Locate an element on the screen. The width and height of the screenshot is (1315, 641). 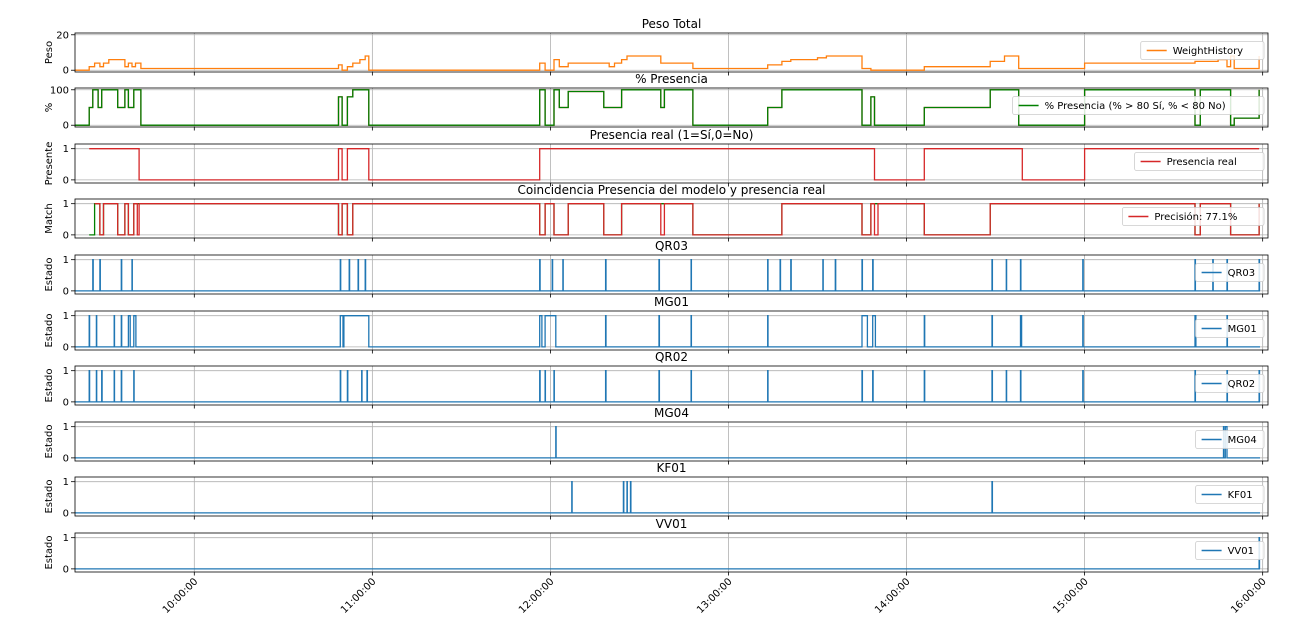
legend-label: KF01 is located at coordinates (1240, 495).